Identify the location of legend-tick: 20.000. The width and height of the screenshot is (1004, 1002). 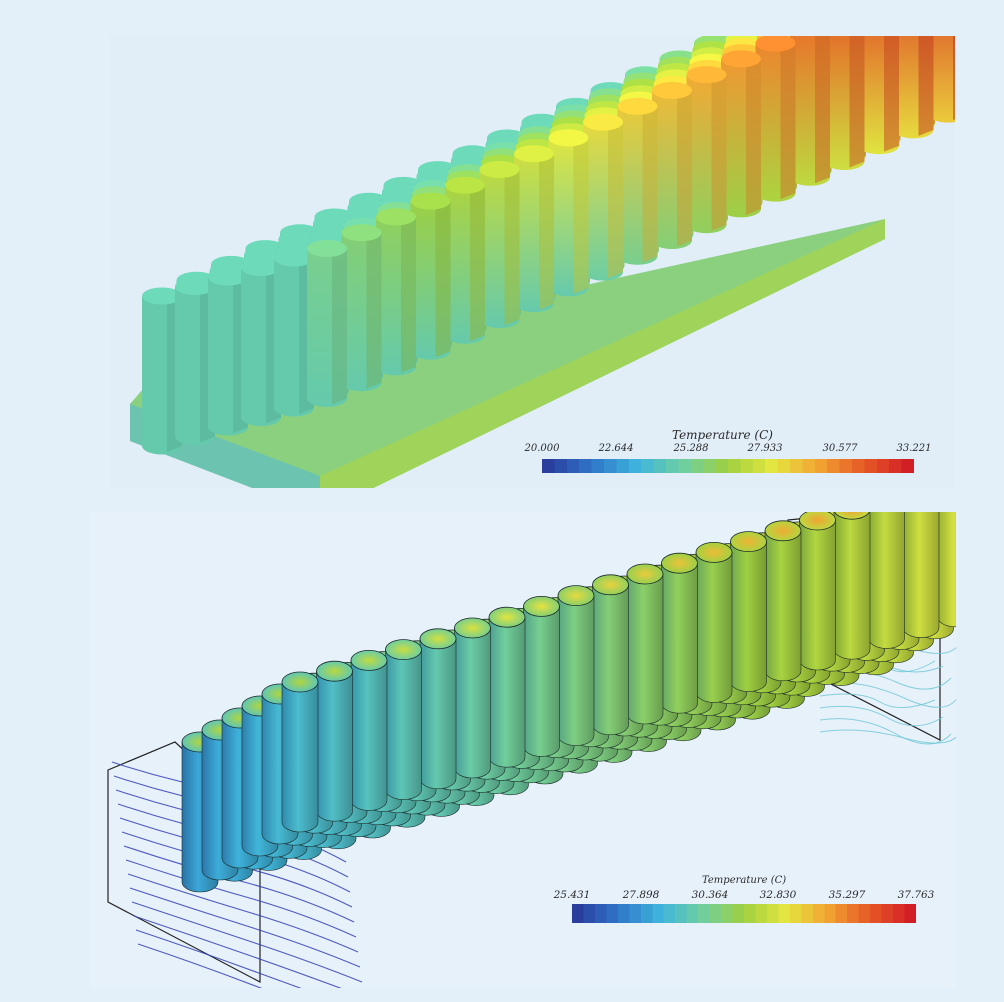
(542, 448).